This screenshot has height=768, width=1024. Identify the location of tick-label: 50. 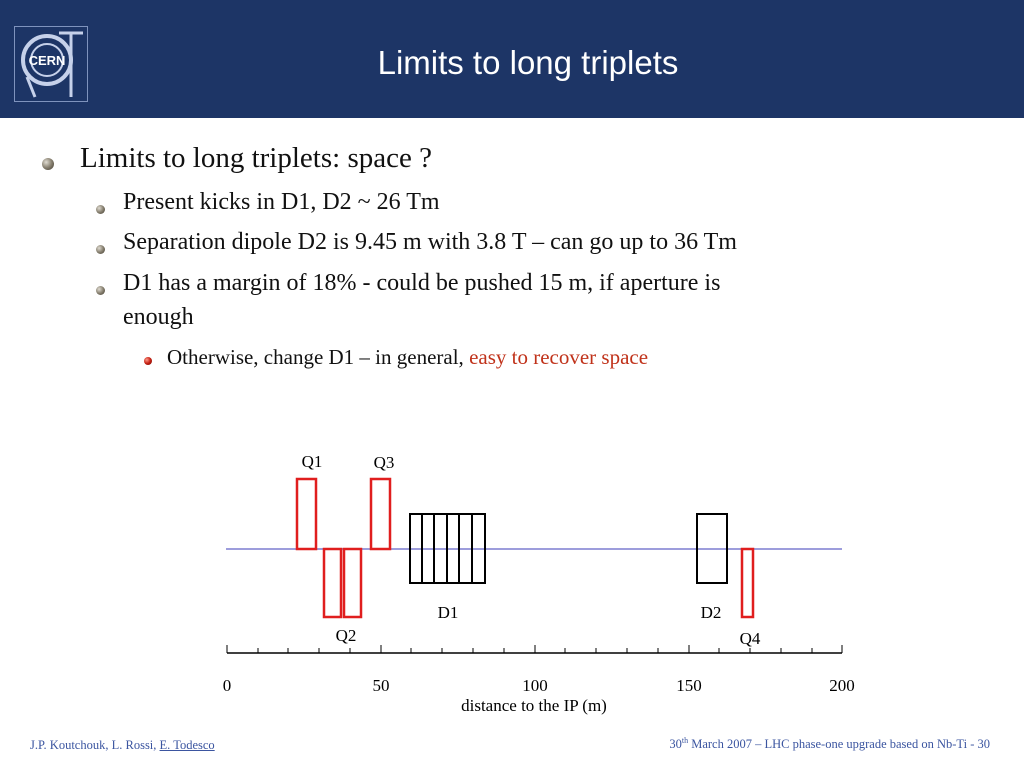
(381, 685).